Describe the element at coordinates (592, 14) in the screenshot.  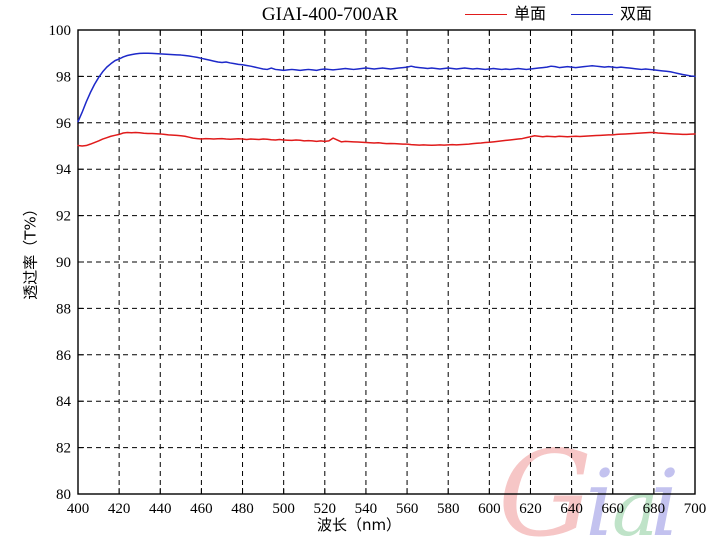
I see `legend-swatch-double-side` at that location.